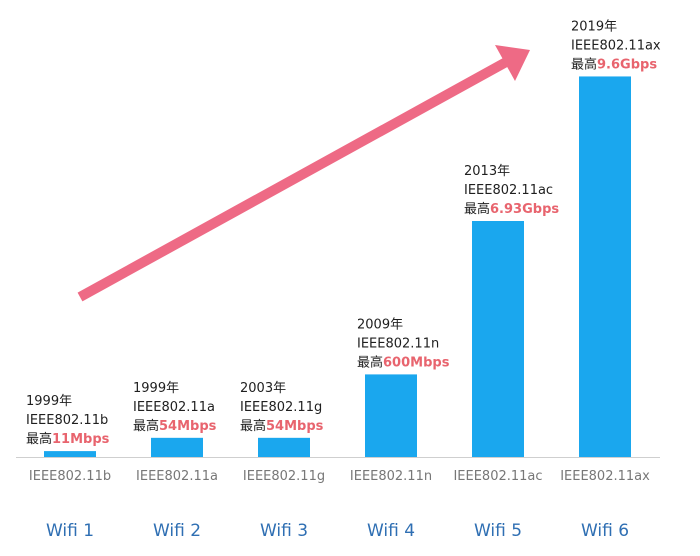 The width and height of the screenshot is (700, 556). What do you see at coordinates (67, 420) in the screenshot?
I see `annotation-standard: IEEE802.11b` at bounding box center [67, 420].